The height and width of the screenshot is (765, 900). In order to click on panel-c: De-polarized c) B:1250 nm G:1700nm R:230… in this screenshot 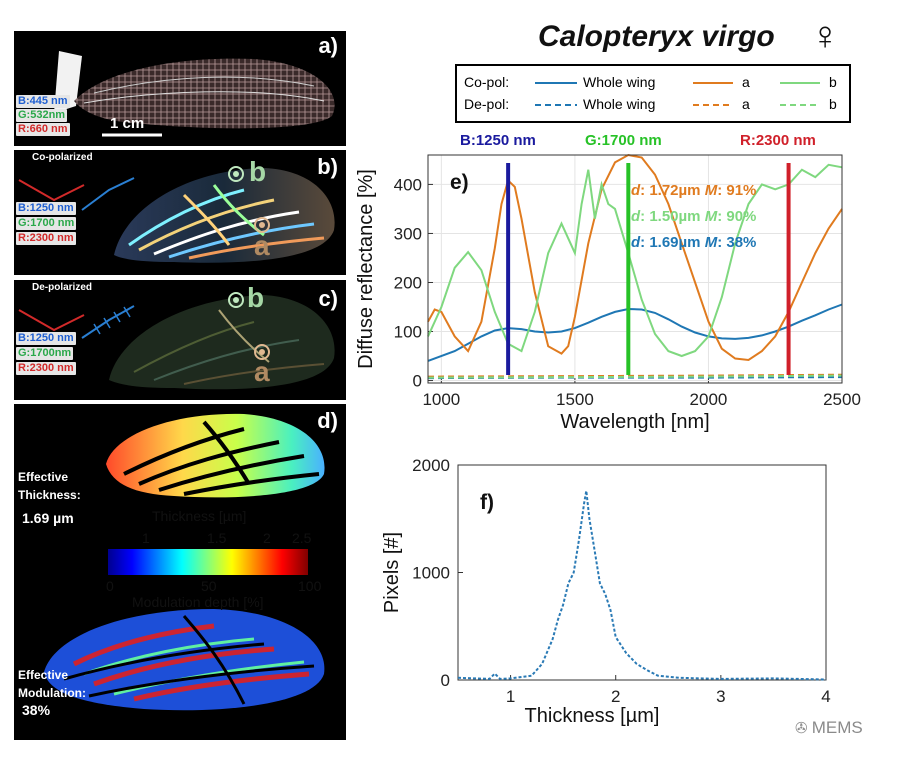, I will do `click(180, 340)`.